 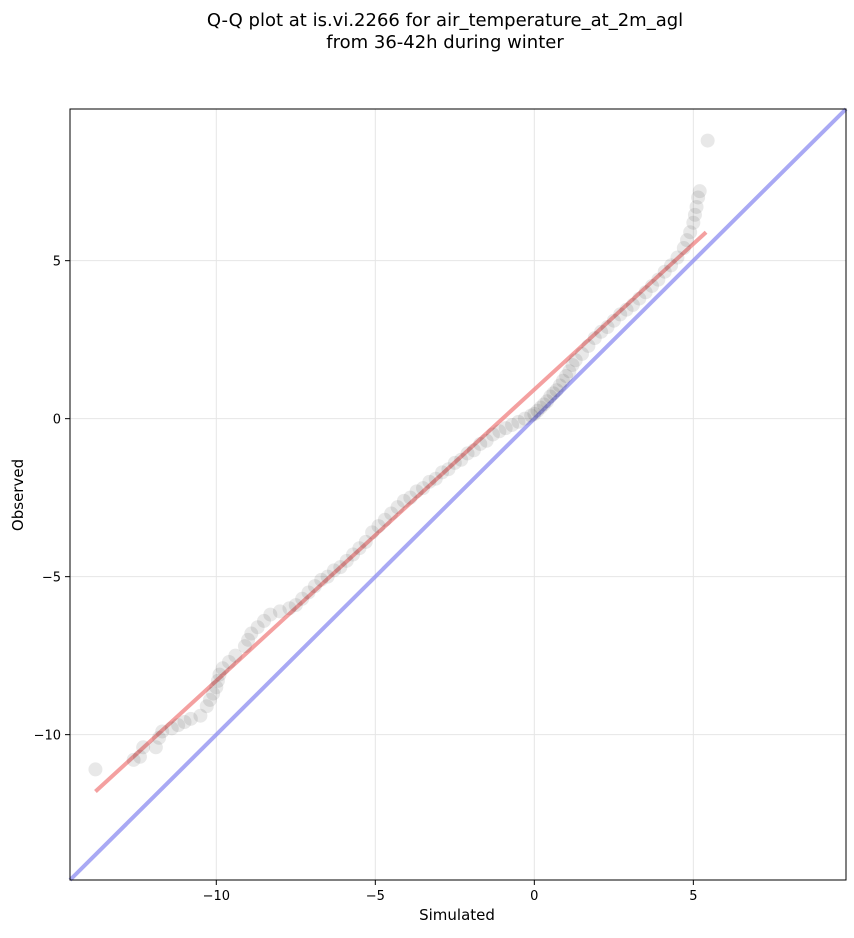 What do you see at coordinates (693, 896) in the screenshot?
I see `x-tick-label: 5` at bounding box center [693, 896].